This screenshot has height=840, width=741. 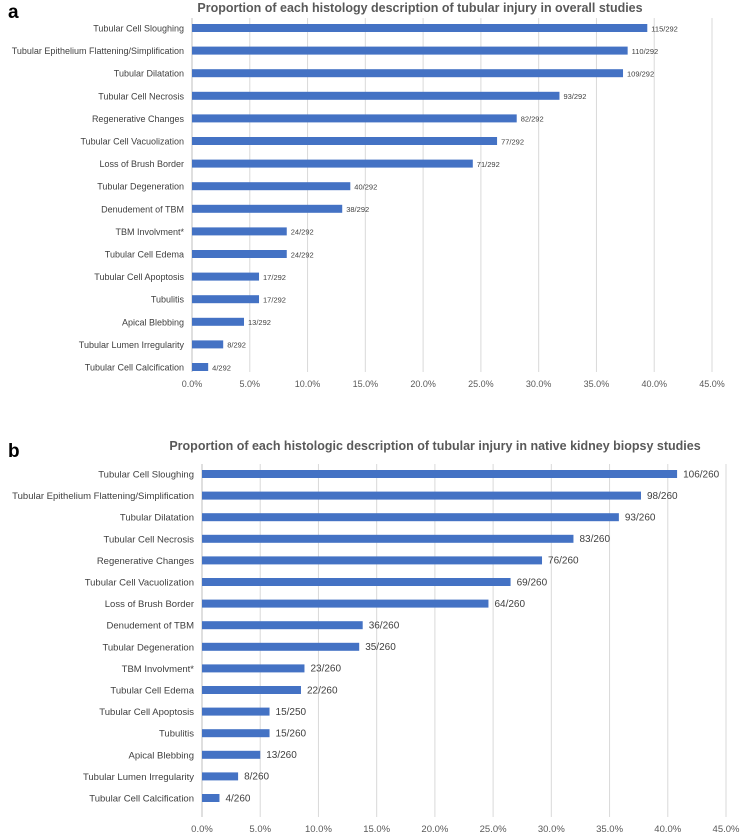 What do you see at coordinates (202, 829) in the screenshot?
I see `x-tick-label: 0.0%` at bounding box center [202, 829].